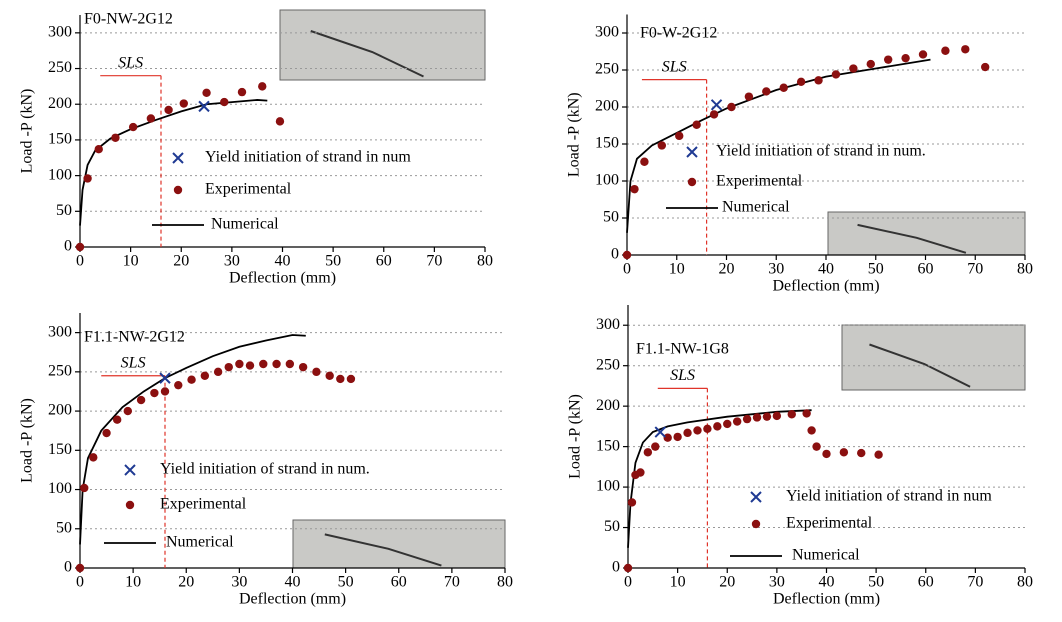 The width and height of the screenshot is (1062, 622). Describe the element at coordinates (829, 523) in the screenshot. I see `legend-label: Experimental` at that location.